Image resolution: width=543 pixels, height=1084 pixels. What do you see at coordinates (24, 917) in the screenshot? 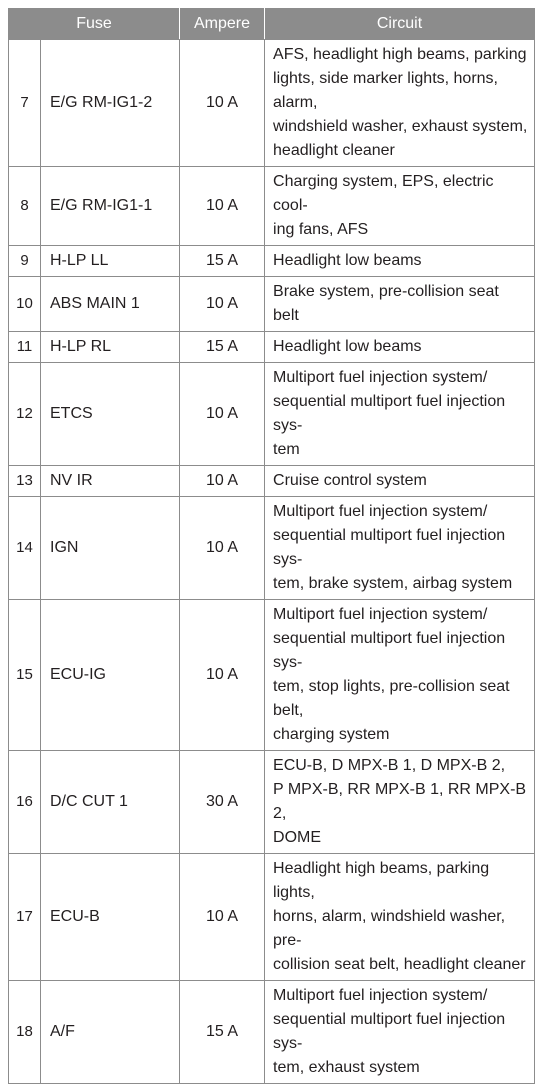
I see `fuse-number: 17` at bounding box center [24, 917].